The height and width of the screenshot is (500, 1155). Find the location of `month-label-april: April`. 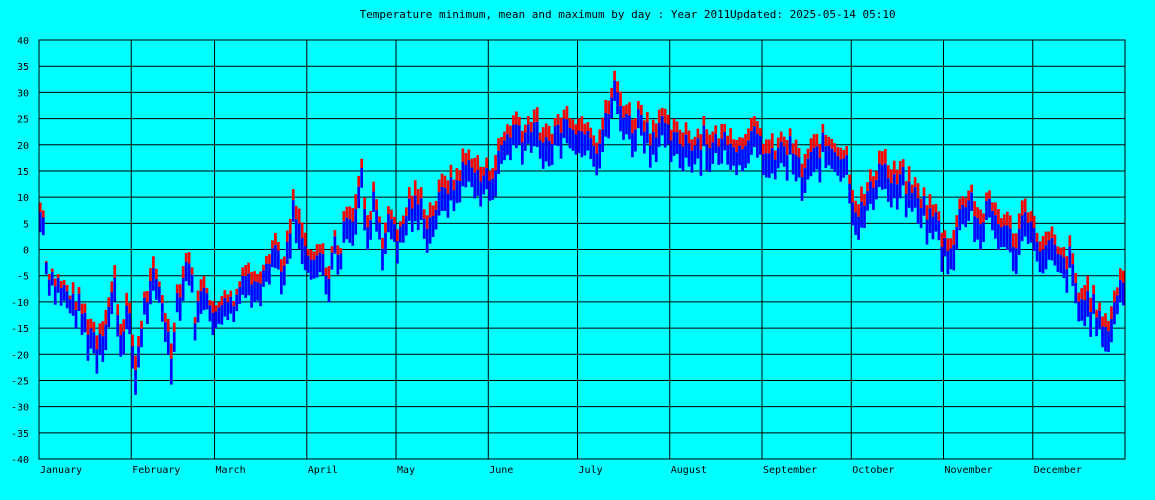

month-label-april: April is located at coordinates (323, 470).